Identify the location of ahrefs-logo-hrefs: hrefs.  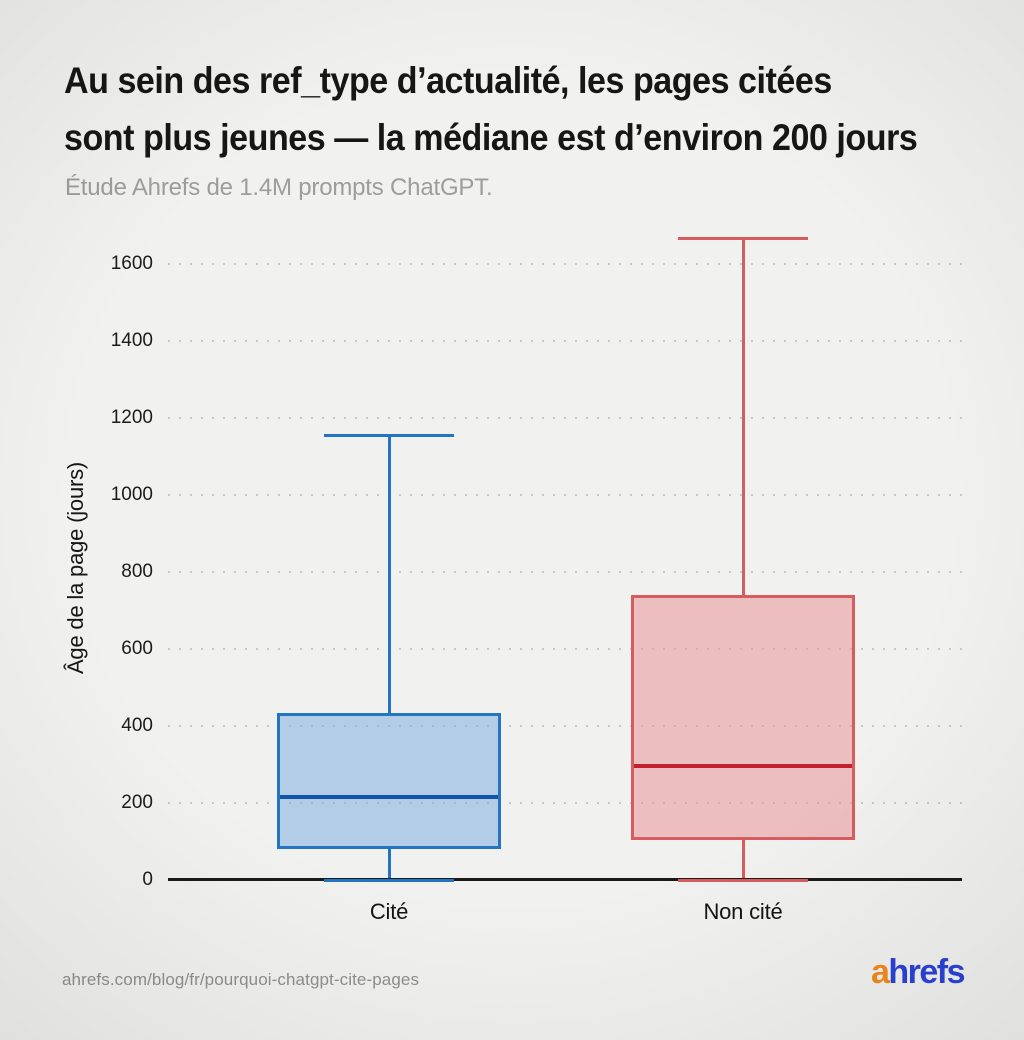
(926, 972).